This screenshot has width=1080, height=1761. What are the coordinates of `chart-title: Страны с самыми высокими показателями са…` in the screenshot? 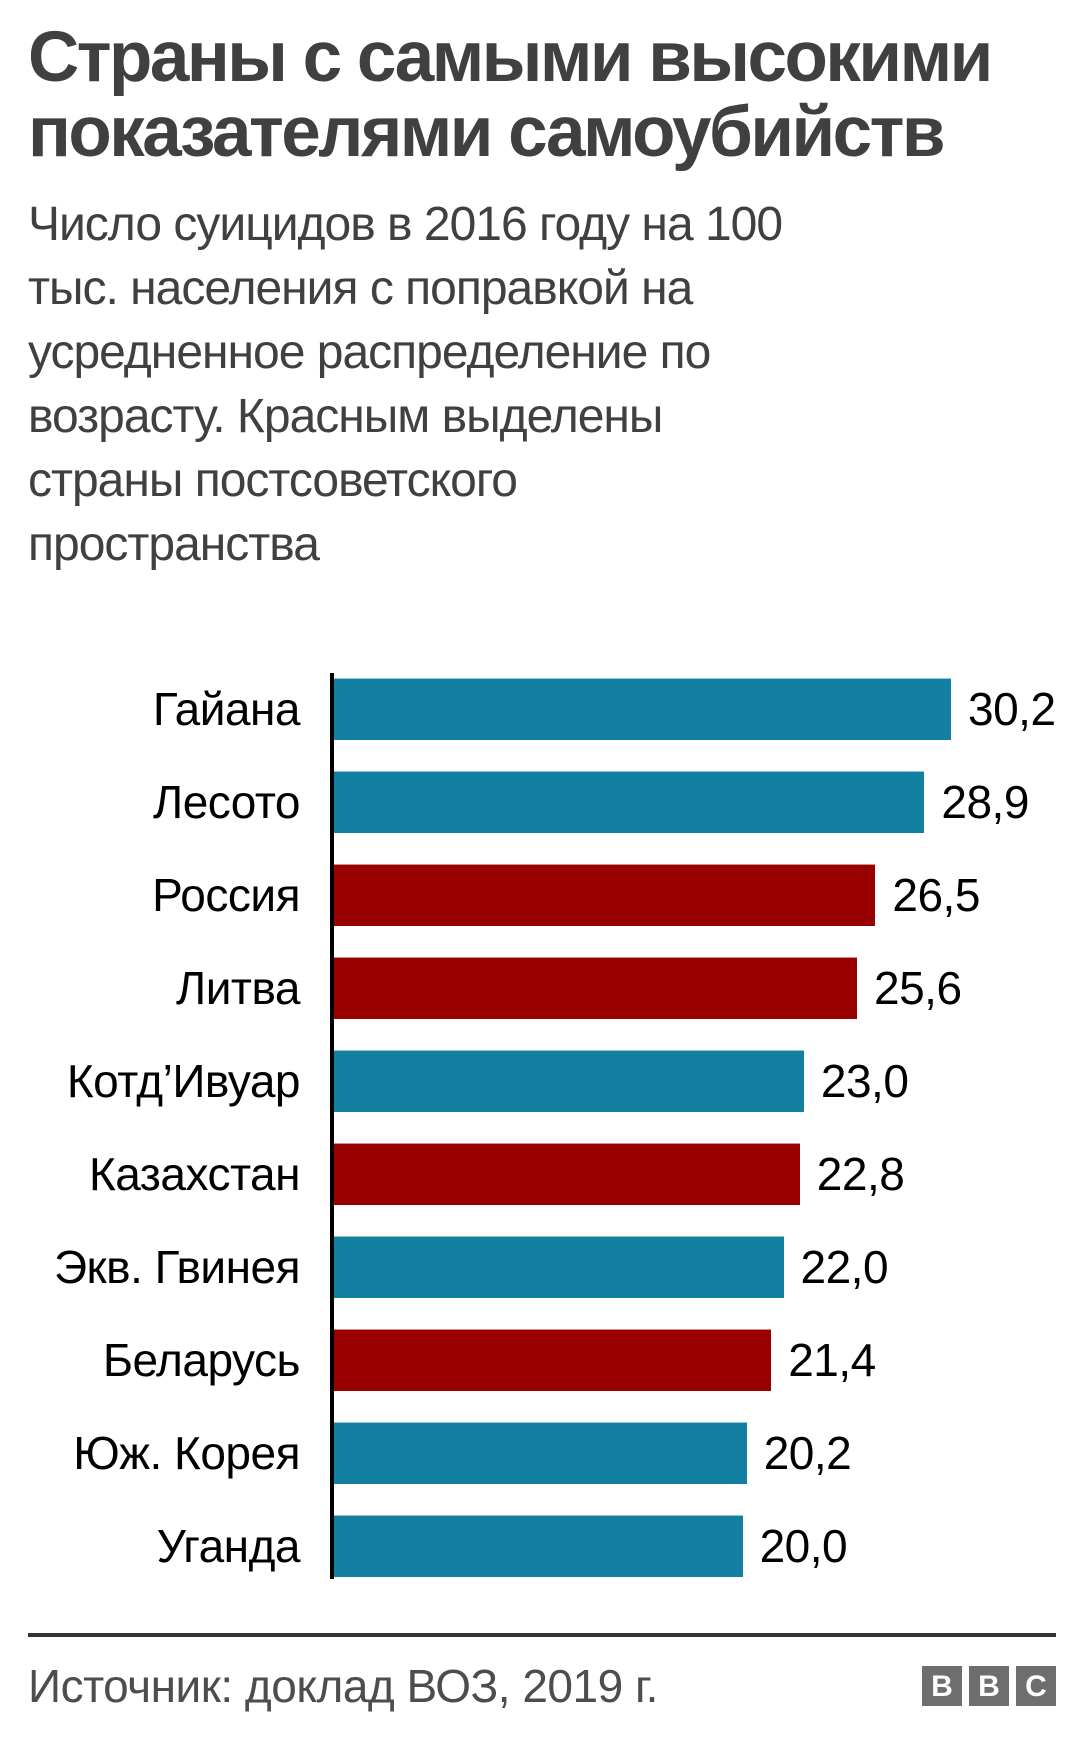 It's located at (510, 95).